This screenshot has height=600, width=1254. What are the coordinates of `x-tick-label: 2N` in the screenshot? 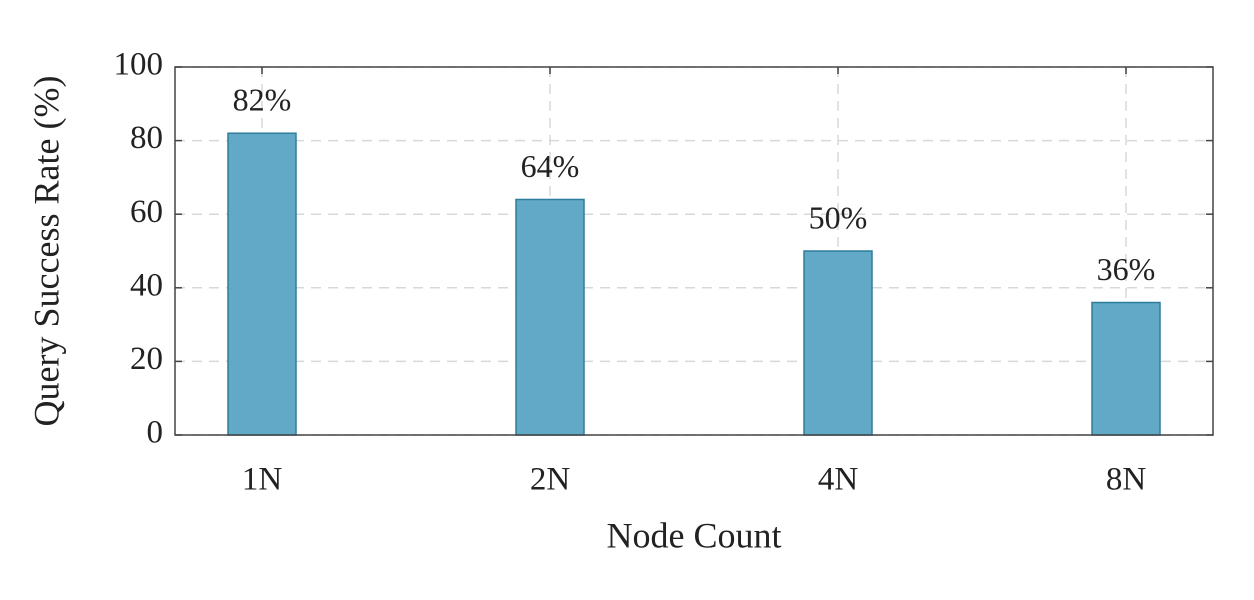 It's located at (550, 480).